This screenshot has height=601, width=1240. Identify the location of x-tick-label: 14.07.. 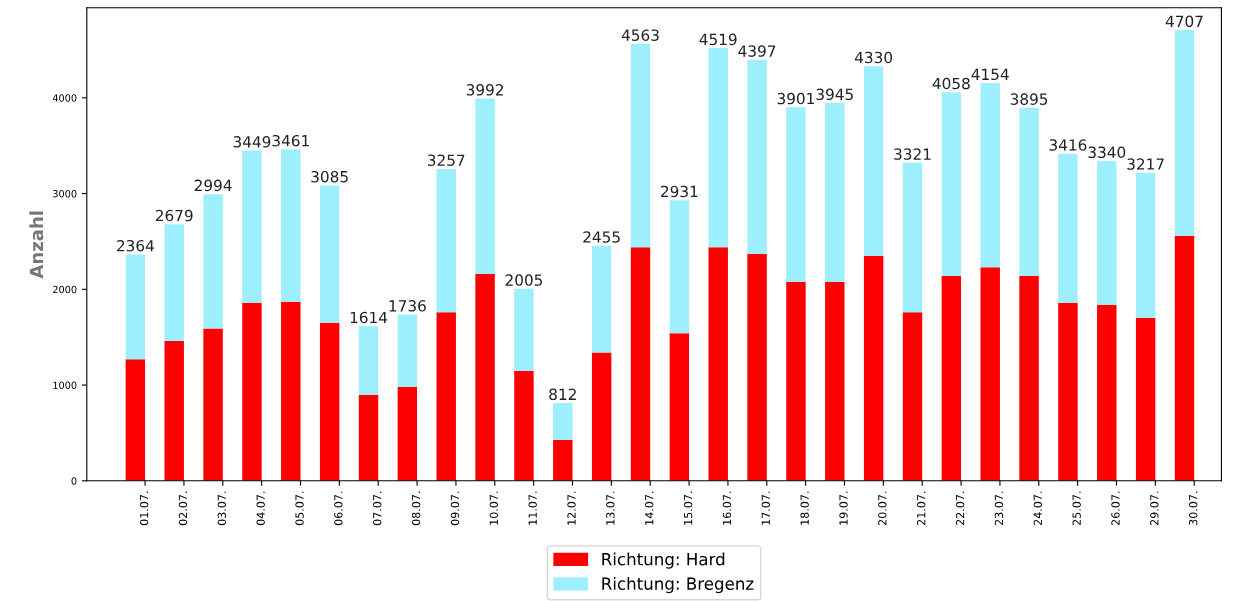
(649, 508).